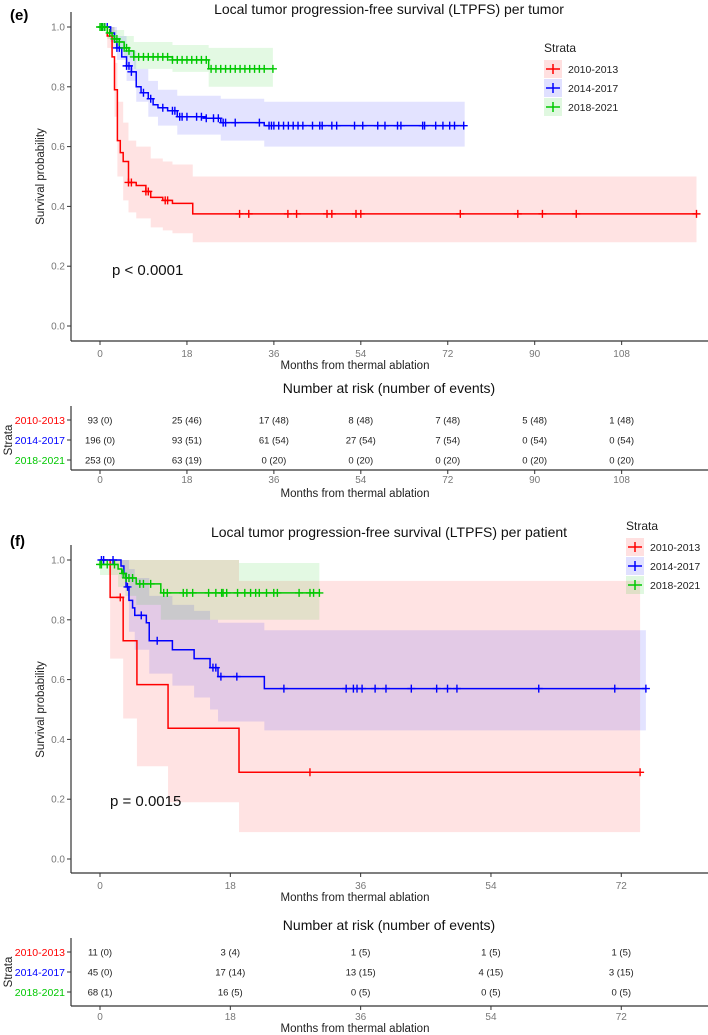  What do you see at coordinates (360, 421) in the screenshot?
I see `risk-cell: 8 (48)` at bounding box center [360, 421].